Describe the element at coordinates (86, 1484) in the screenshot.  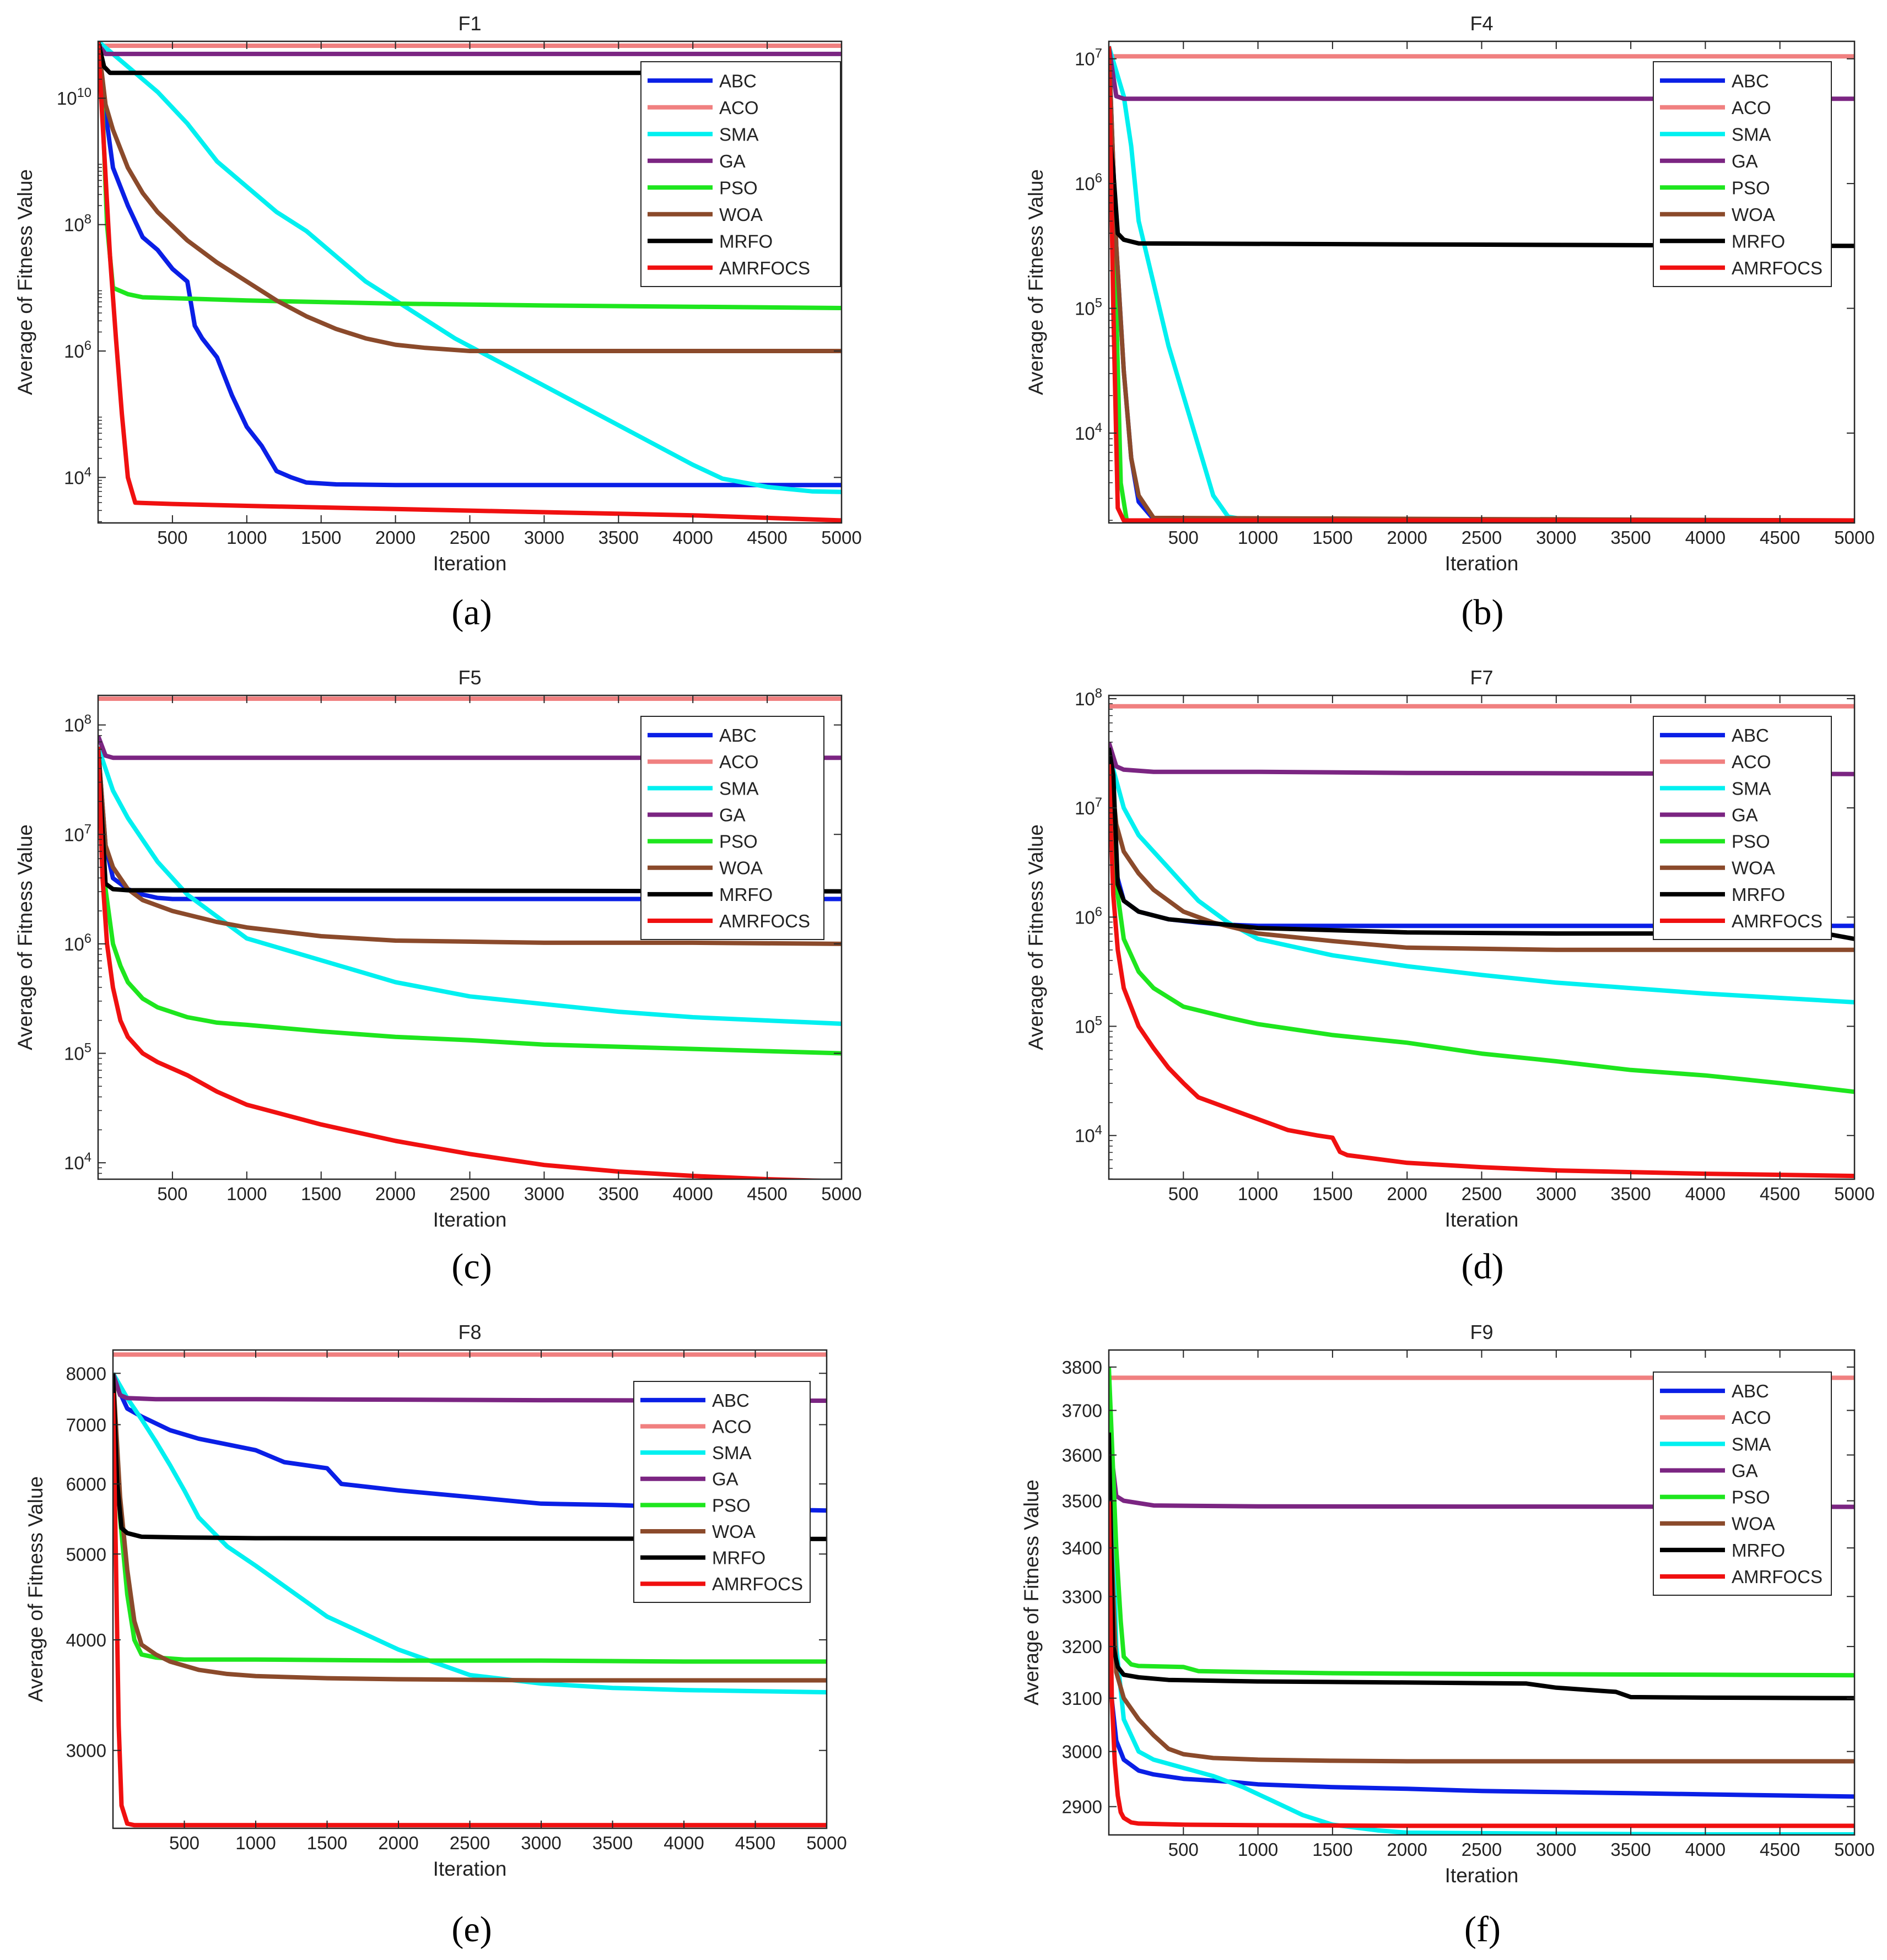
I see `y-tick-label: 6000` at that location.